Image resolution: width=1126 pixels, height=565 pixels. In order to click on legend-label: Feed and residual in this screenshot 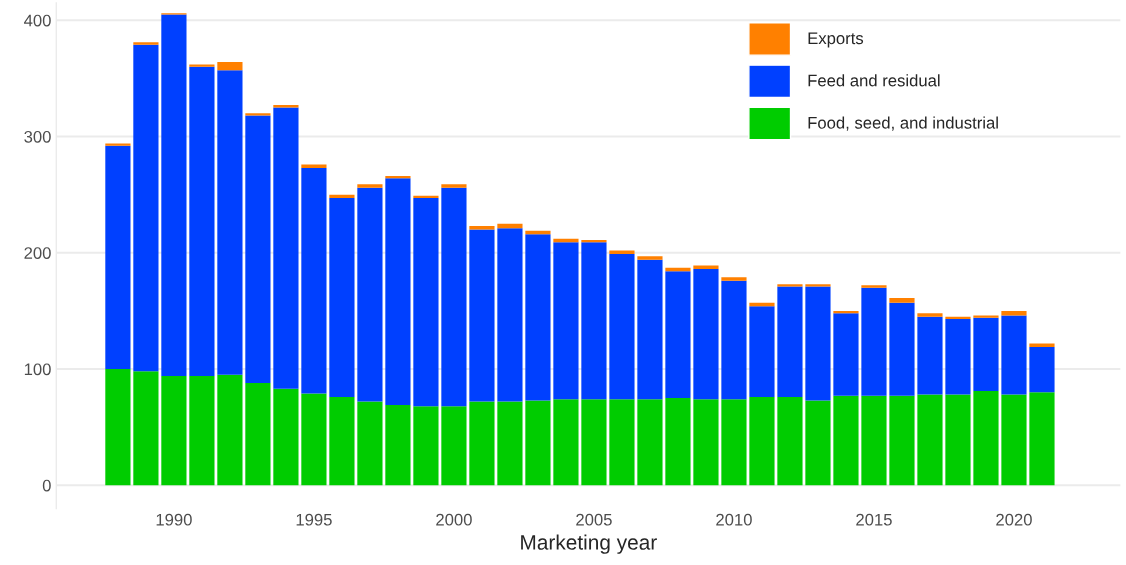, I will do `click(874, 80)`.